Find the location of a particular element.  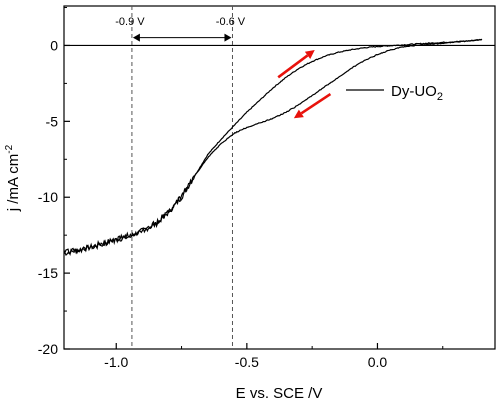

x-axis-ticks: -1.0 -0.5 0.0 is located at coordinates (274, 356).